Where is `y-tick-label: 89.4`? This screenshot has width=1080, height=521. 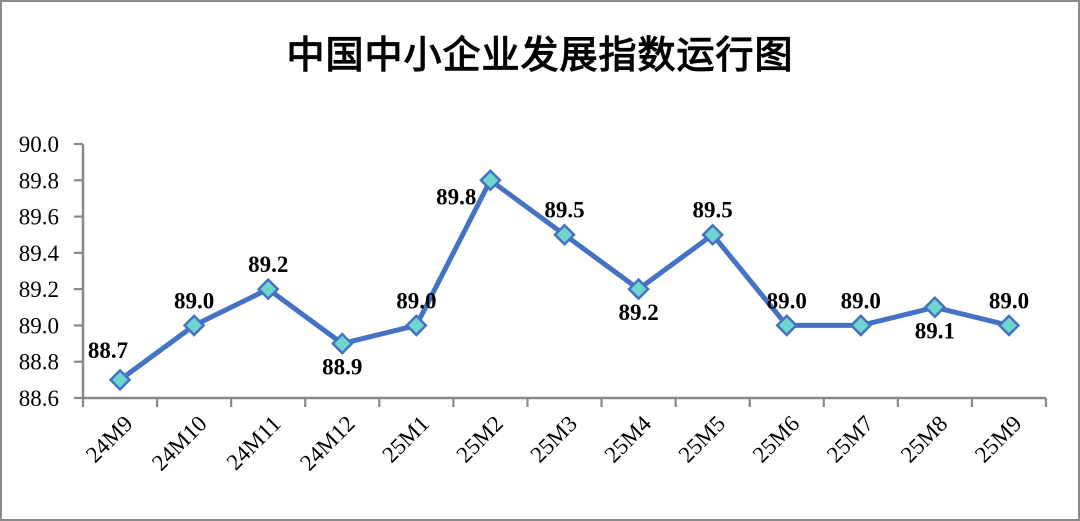 y-tick-label: 89.4 is located at coordinates (39, 253).